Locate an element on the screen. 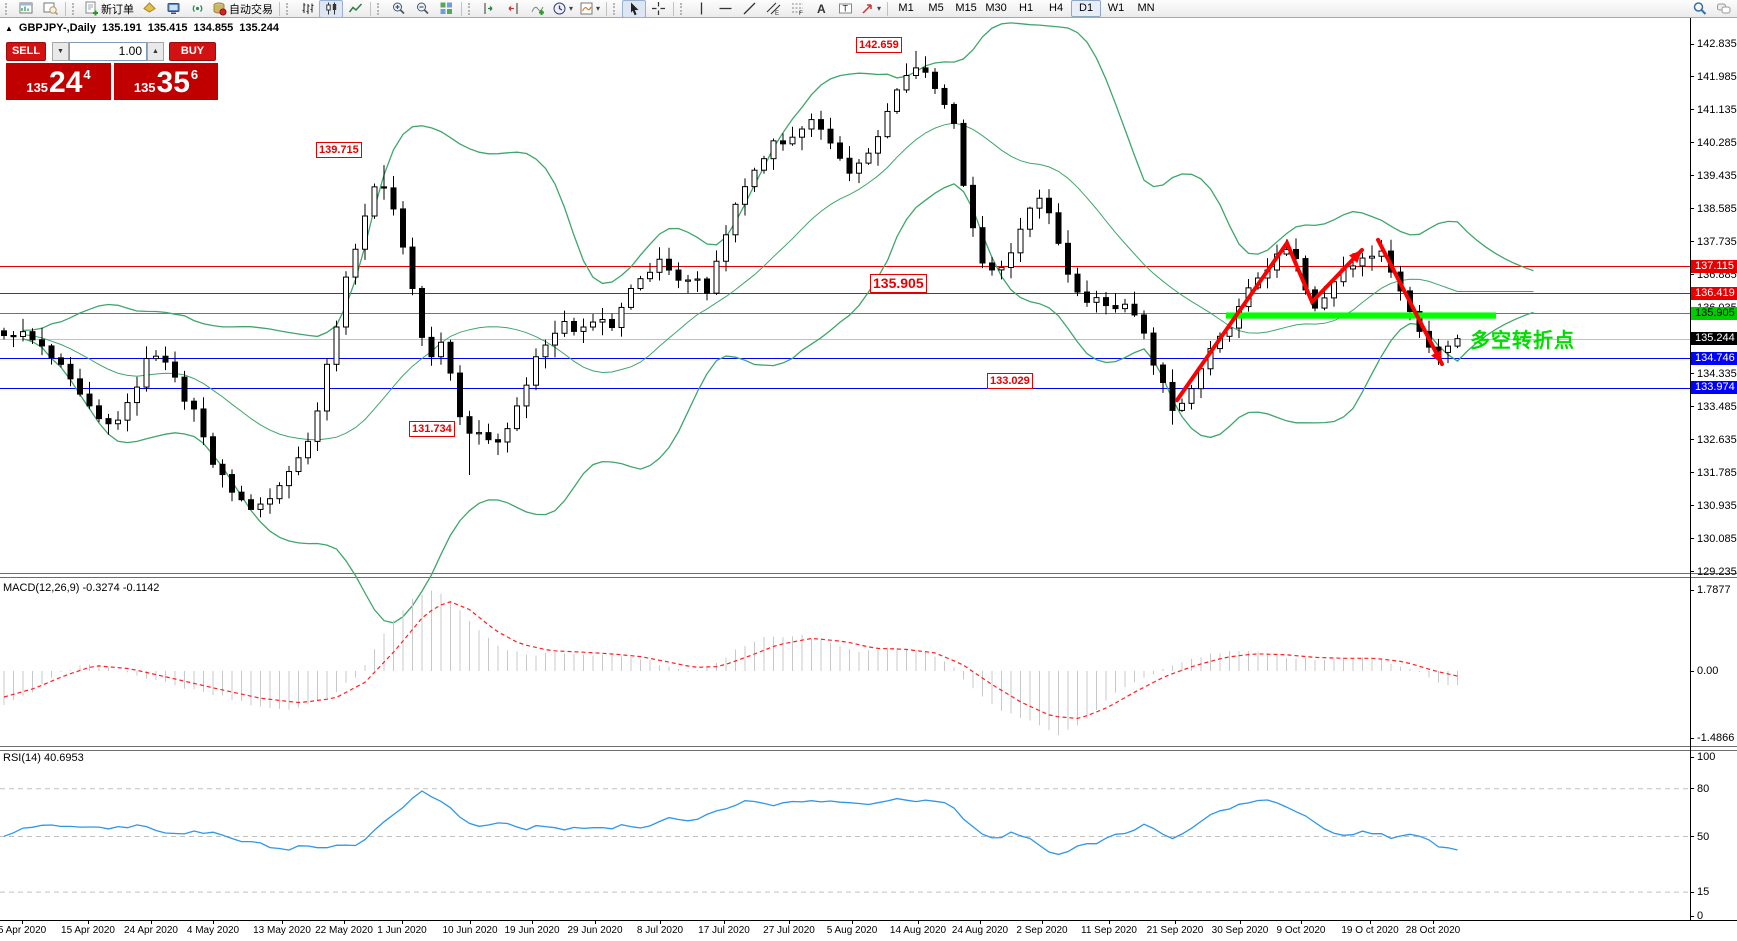 This screenshot has width=1737, height=941. terminal-button is located at coordinates (173, 9).